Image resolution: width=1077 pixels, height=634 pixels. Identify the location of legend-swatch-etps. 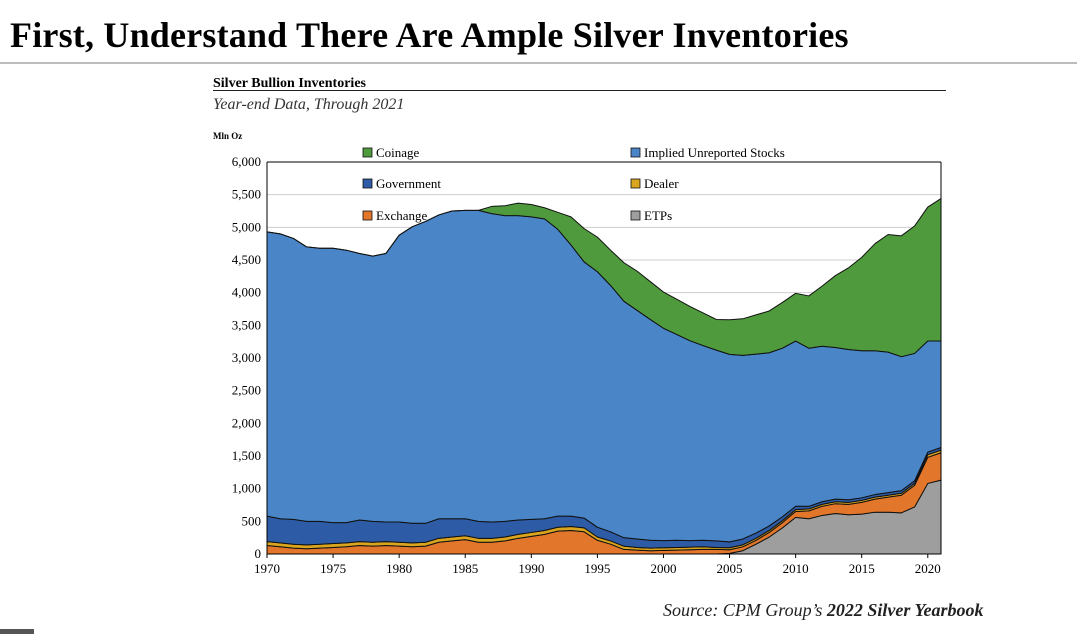
(635, 215).